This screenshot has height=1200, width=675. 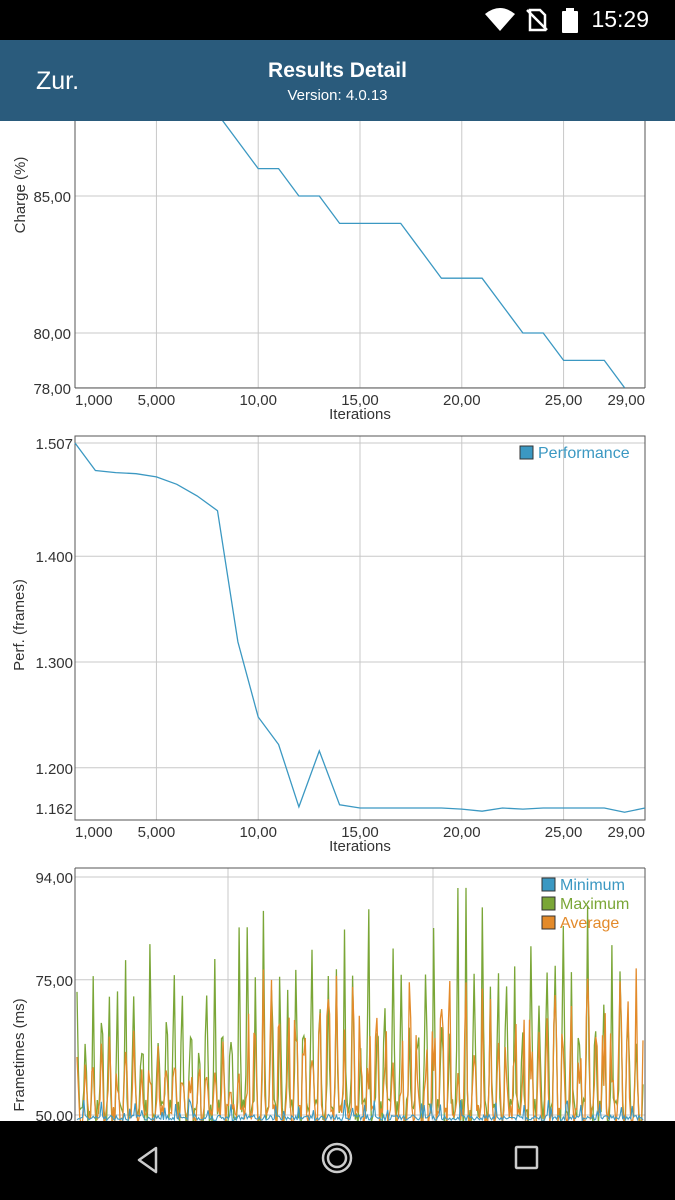 What do you see at coordinates (58, 81) in the screenshot?
I see `back-button: Zur.` at bounding box center [58, 81].